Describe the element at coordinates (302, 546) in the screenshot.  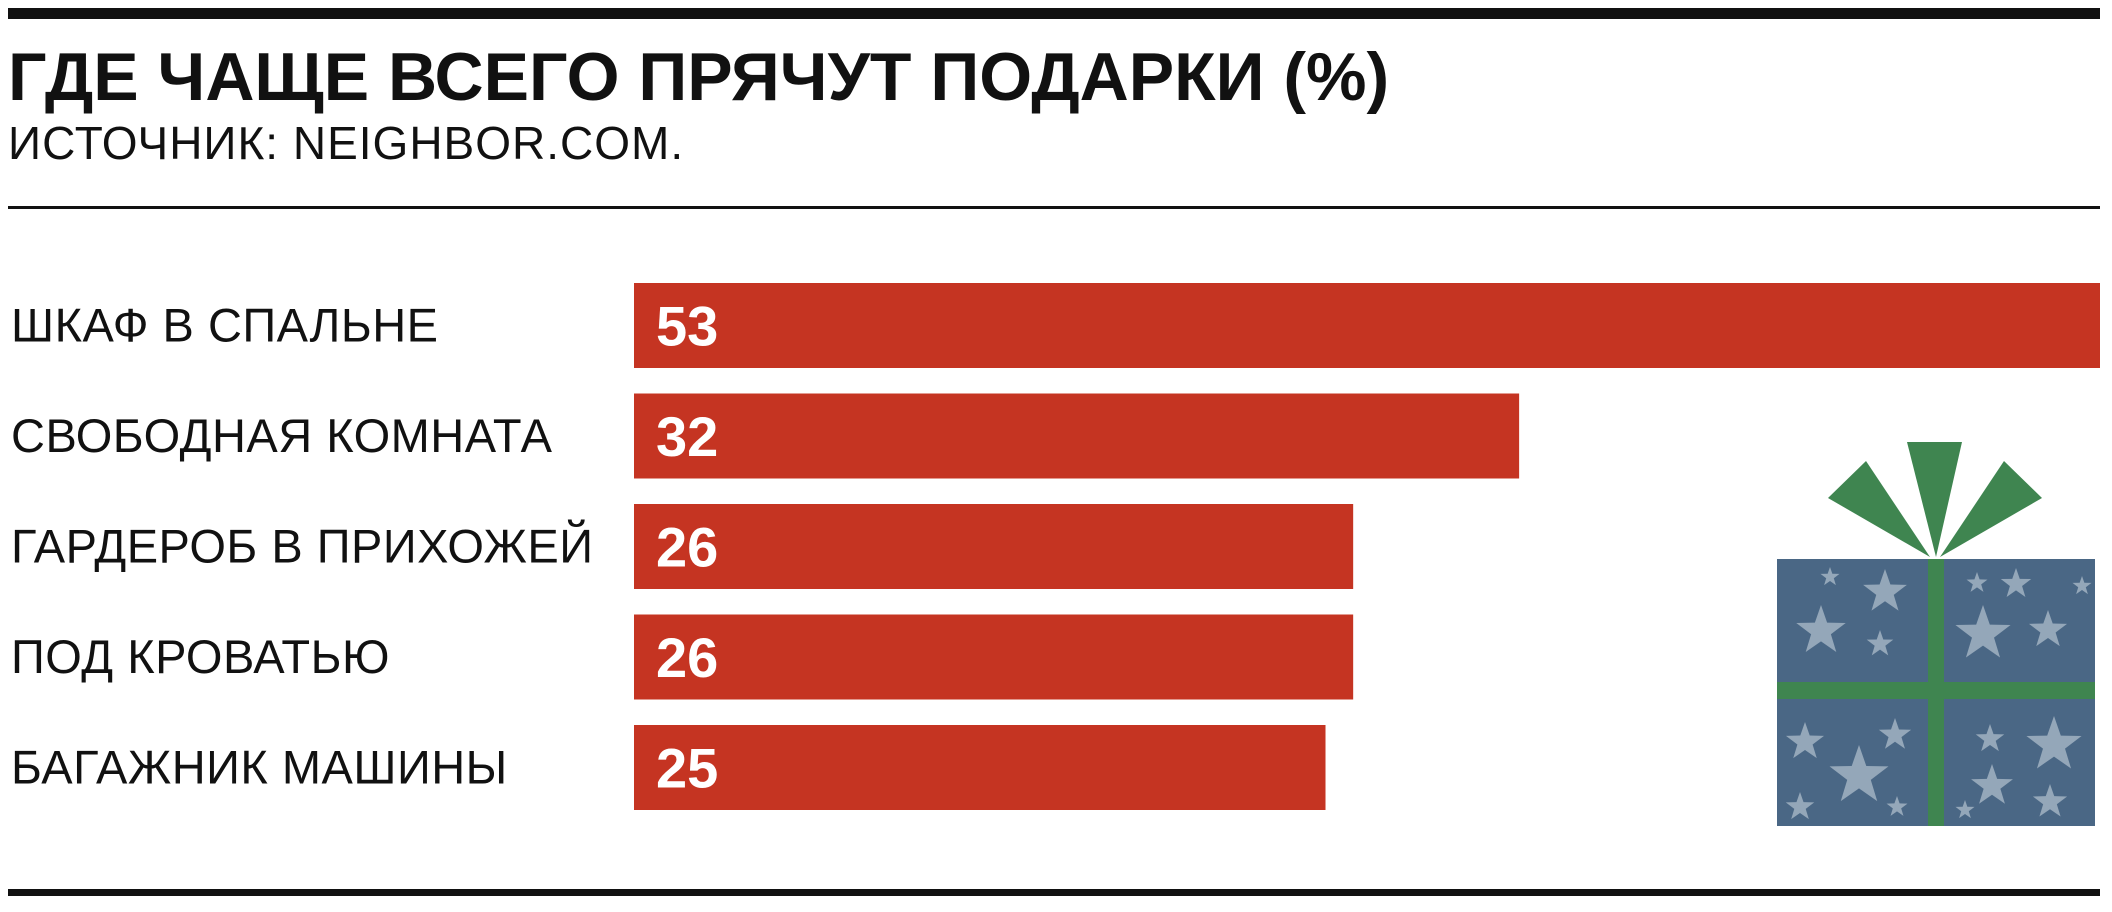
I see `category-label: ГАРДЕРОБ В ПРИХОЖЕЙ` at that location.